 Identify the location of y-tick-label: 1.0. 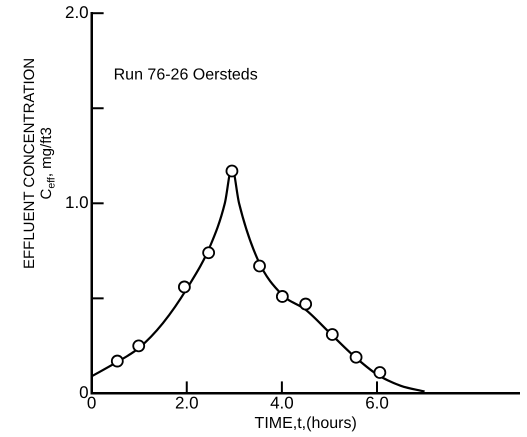
(76, 202).